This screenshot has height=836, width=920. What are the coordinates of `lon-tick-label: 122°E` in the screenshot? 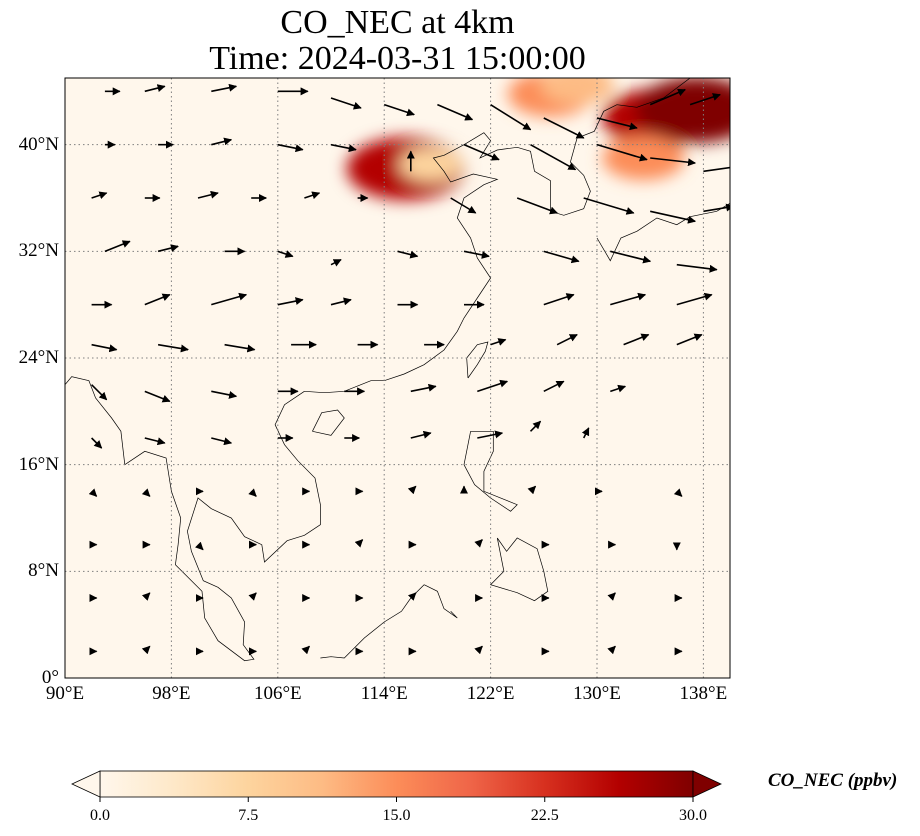 It's located at (490, 693).